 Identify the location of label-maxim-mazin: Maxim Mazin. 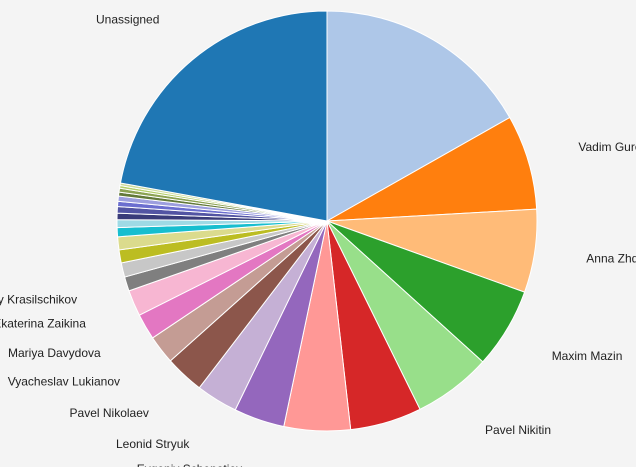
(587, 356).